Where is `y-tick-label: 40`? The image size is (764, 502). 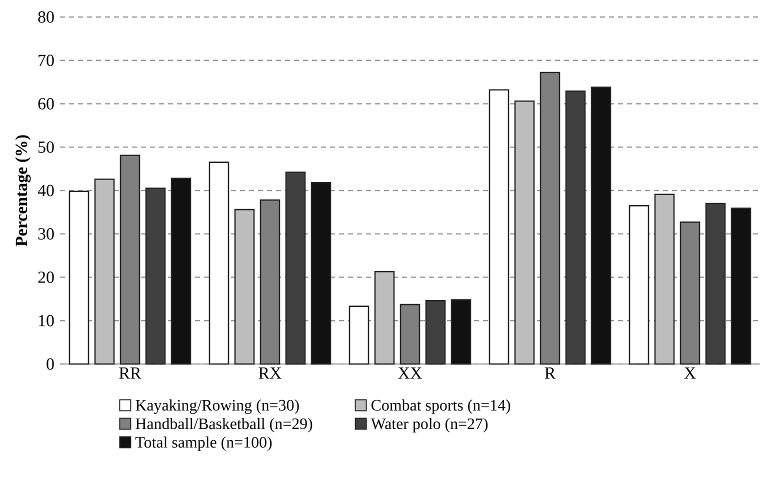
y-tick-label: 40 is located at coordinates (46, 190).